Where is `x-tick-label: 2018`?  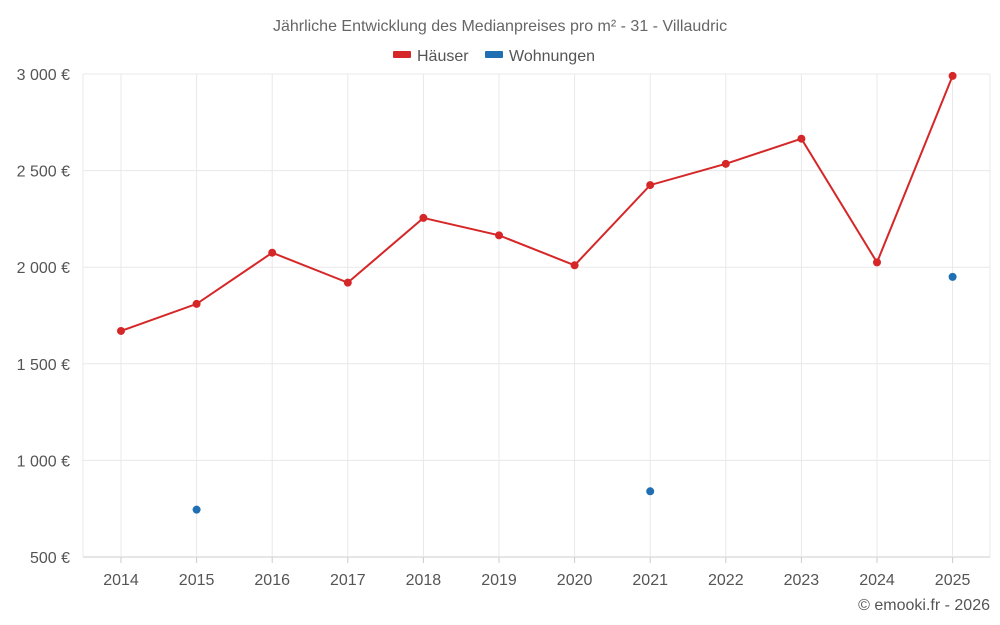 x-tick-label: 2018 is located at coordinates (424, 580).